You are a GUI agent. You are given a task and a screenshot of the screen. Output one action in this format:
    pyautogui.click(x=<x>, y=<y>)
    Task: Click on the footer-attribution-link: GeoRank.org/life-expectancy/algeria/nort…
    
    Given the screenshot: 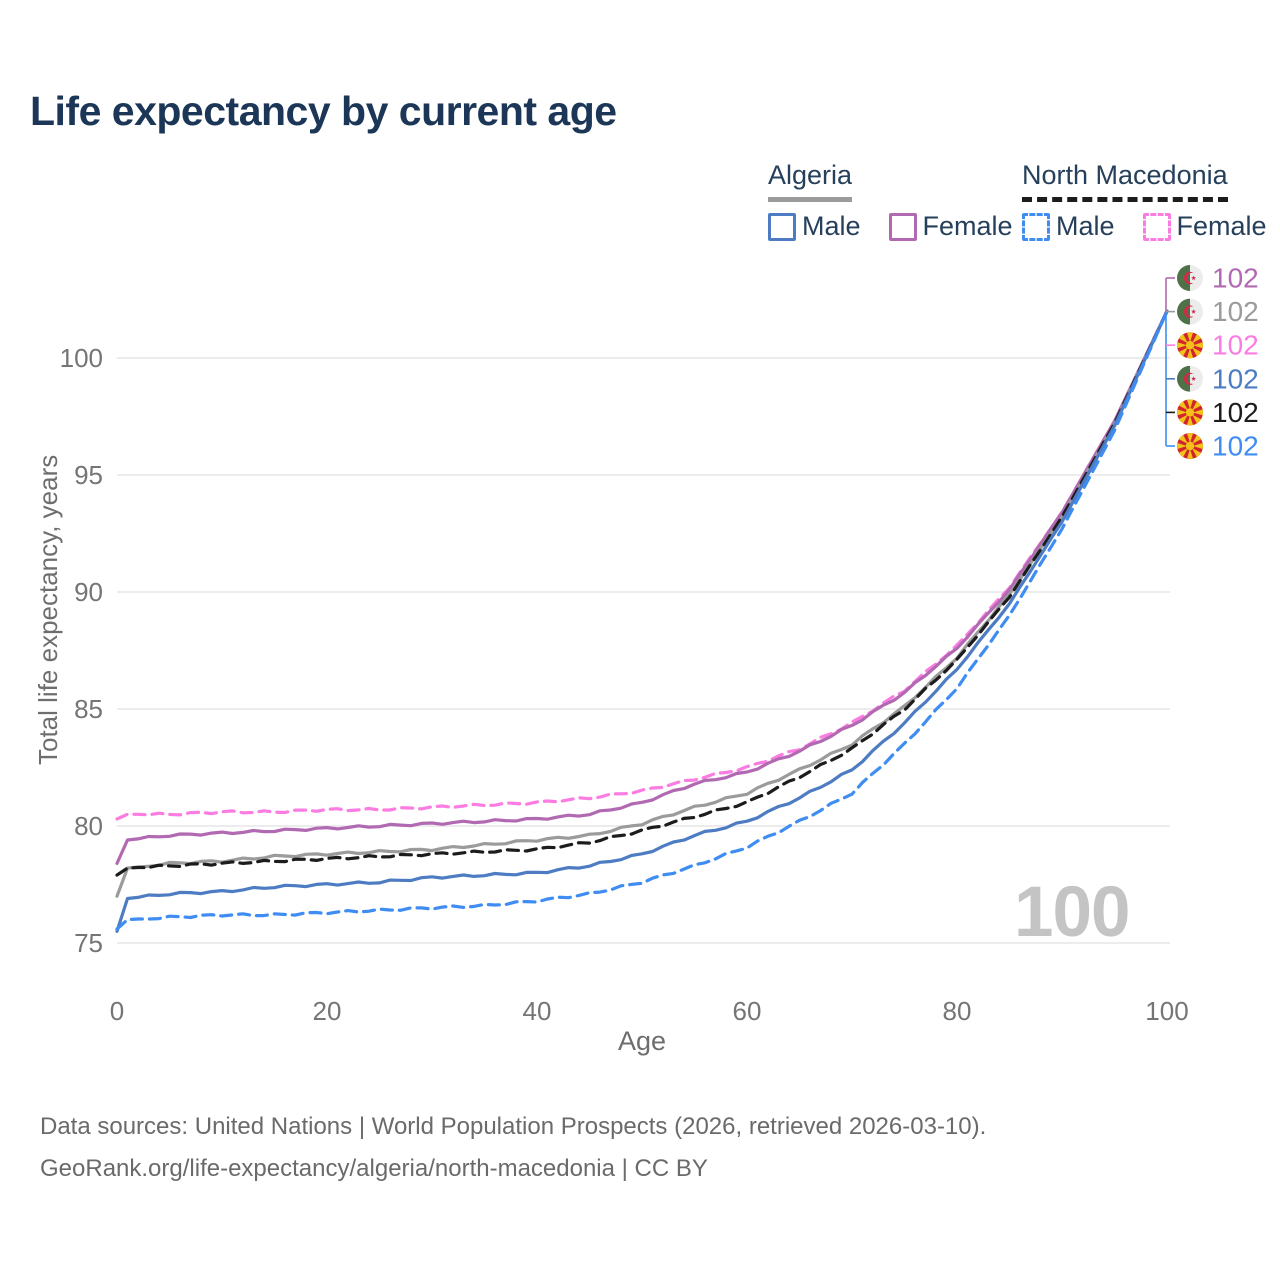 What is the action you would take?
    pyautogui.click(x=374, y=1168)
    